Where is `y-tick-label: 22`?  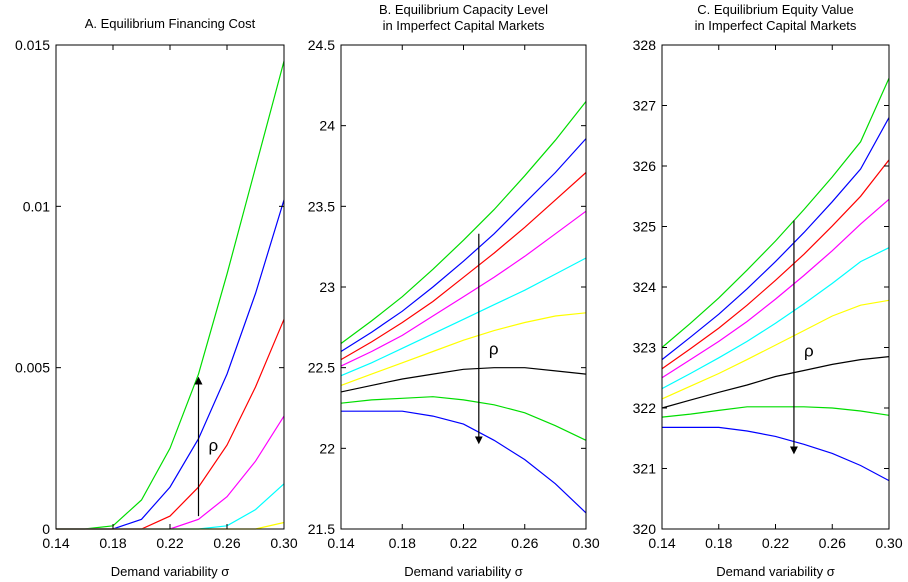
y-tick-label: 22 is located at coordinates (327, 448).